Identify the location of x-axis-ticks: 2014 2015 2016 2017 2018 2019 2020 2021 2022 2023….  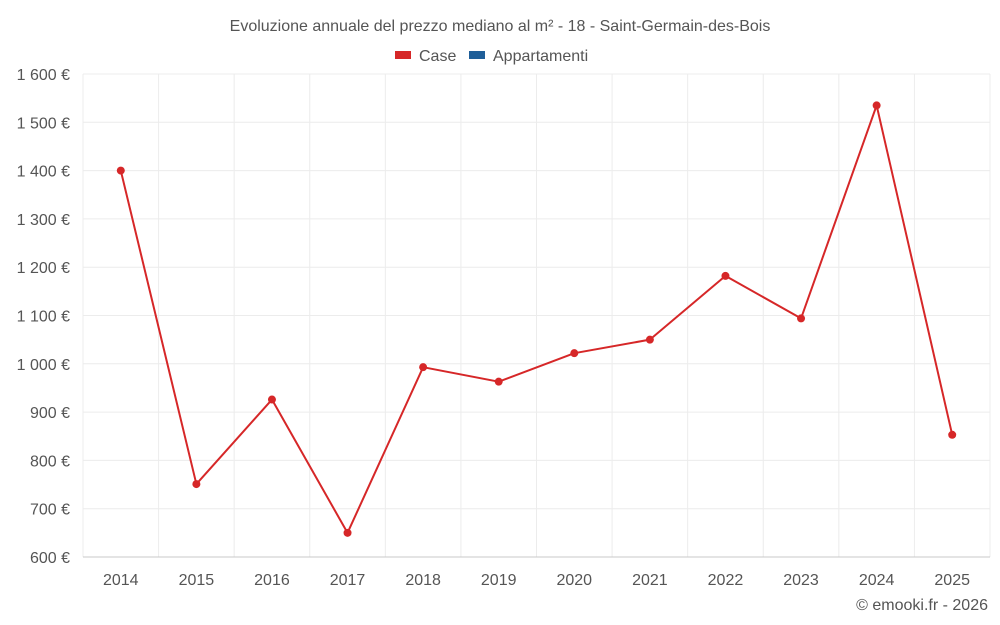
(536, 580).